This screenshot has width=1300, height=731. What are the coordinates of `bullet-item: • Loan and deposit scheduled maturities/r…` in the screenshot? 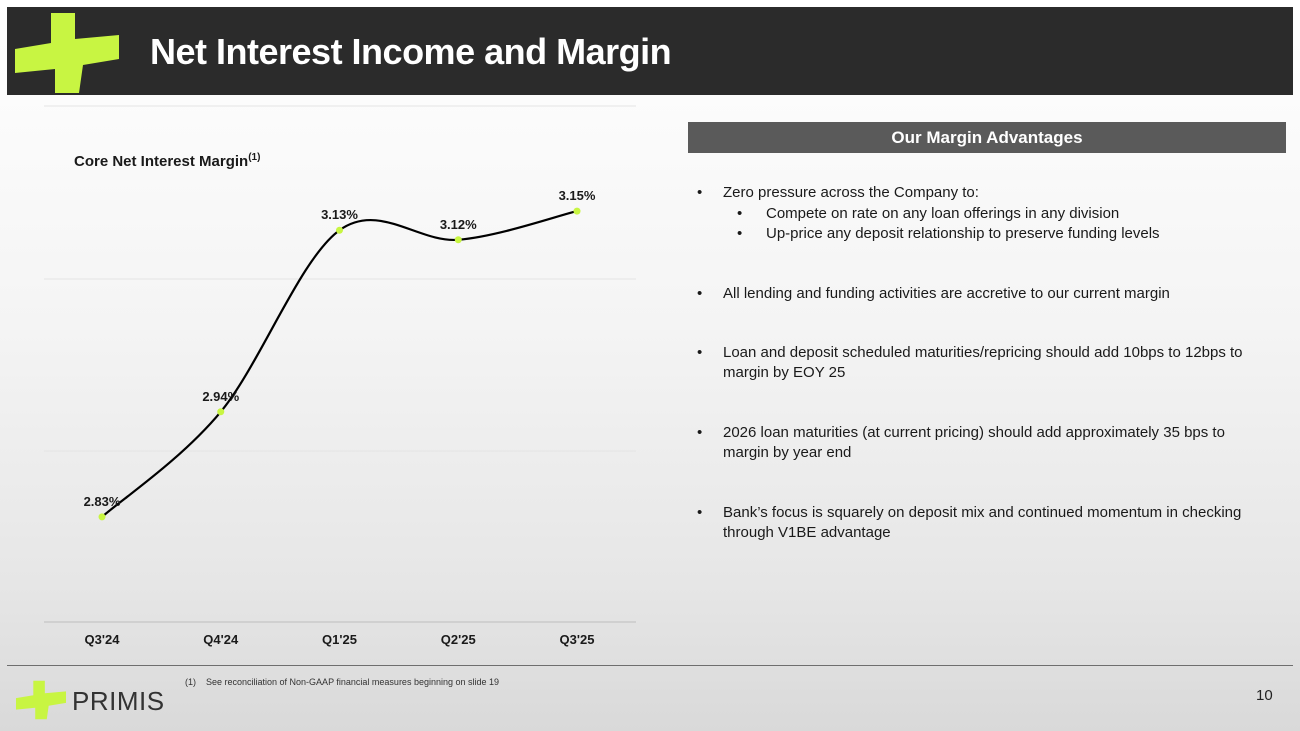 It's located at (970, 362).